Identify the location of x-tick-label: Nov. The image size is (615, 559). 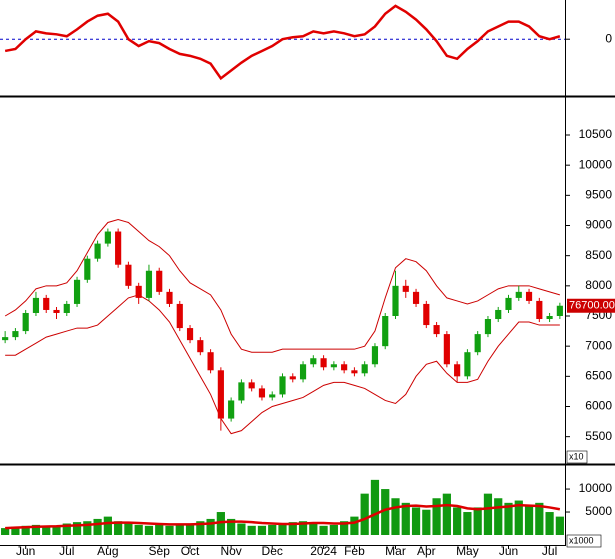
(230, 551).